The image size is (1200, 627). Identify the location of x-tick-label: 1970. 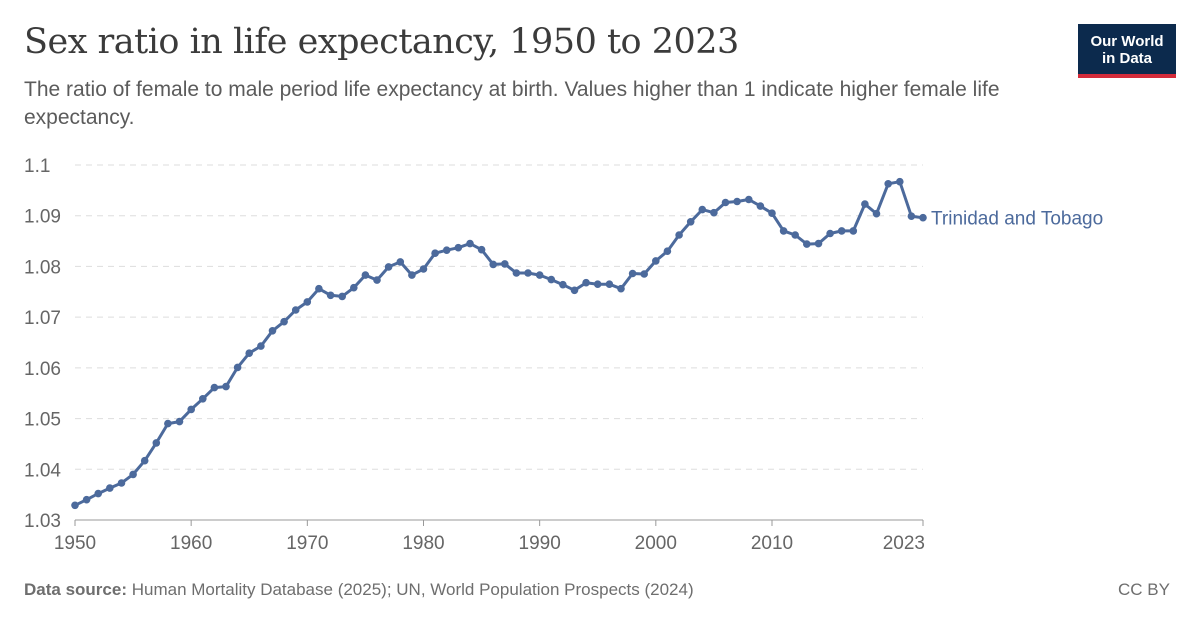
(307, 543).